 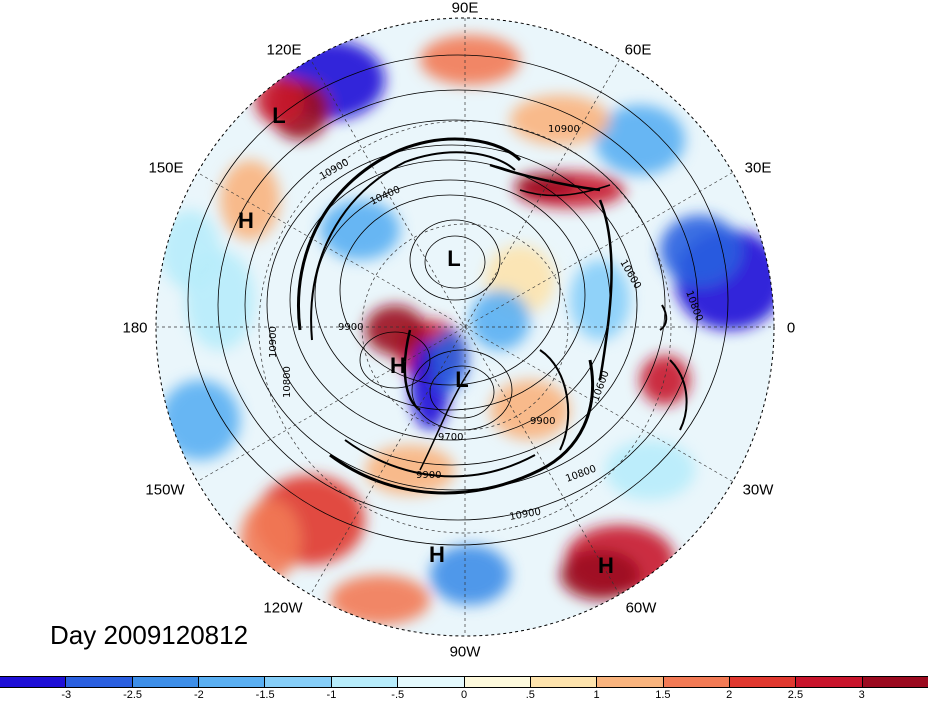 I want to click on colorbar-tick-label: -2.5, so click(x=133, y=695).